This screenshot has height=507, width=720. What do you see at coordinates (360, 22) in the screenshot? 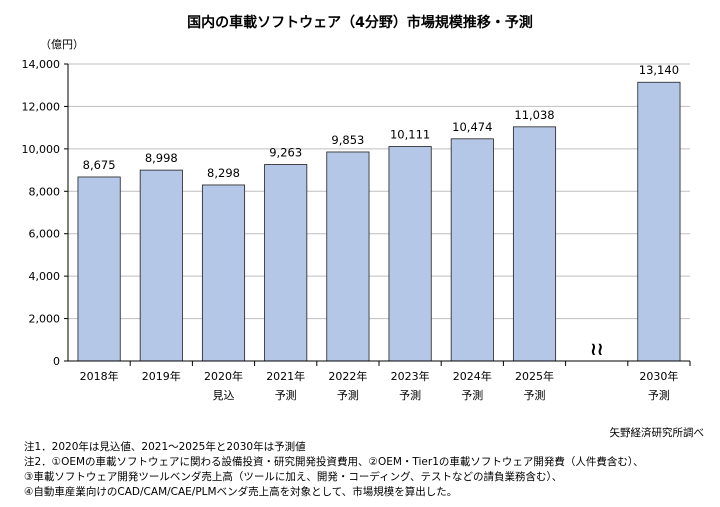
I see `chart-title: 国内の車載ソフトウェア（4分野）市場規模推移・予測` at bounding box center [360, 22].